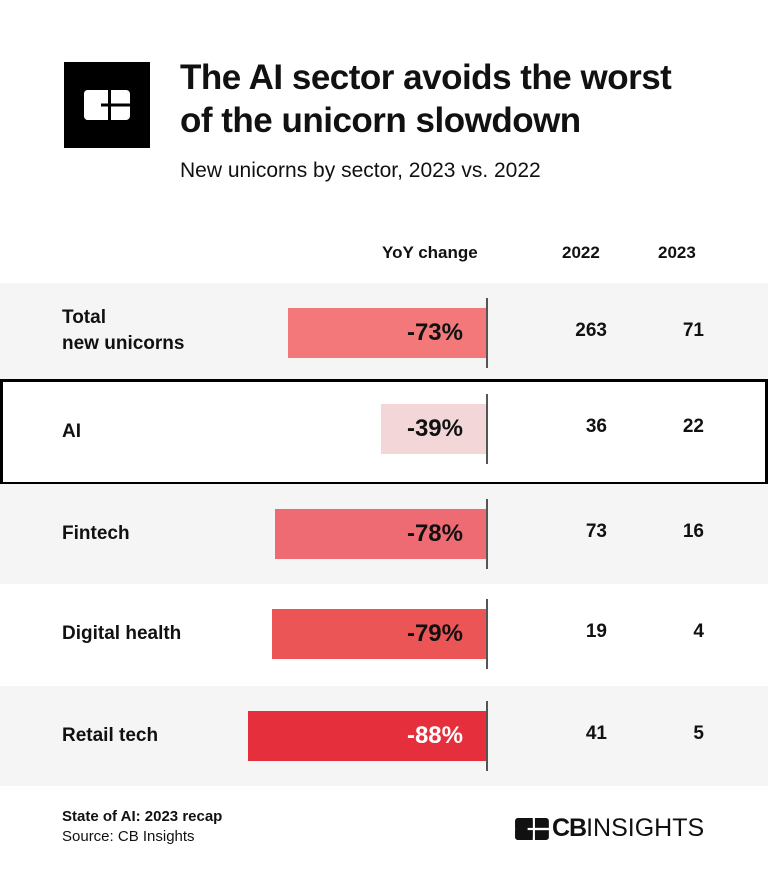 The image size is (768, 886). What do you see at coordinates (591, 330) in the screenshot?
I see `value-2022: 263` at bounding box center [591, 330].